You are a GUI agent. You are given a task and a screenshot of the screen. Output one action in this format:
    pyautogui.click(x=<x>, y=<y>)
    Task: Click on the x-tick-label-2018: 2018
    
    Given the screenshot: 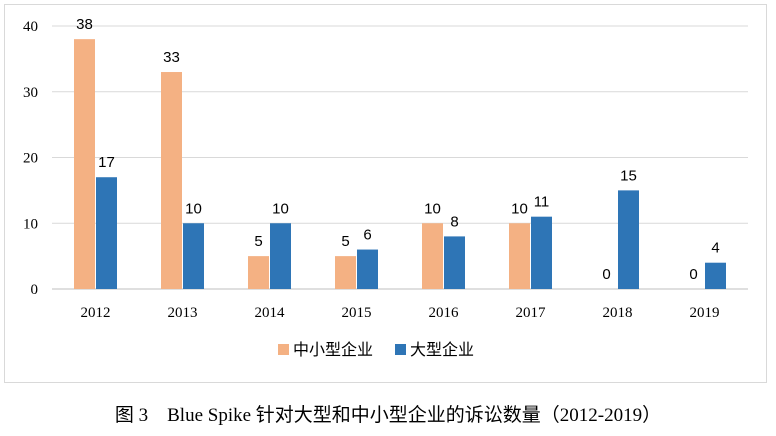 What is the action you would take?
    pyautogui.click(x=618, y=313)
    